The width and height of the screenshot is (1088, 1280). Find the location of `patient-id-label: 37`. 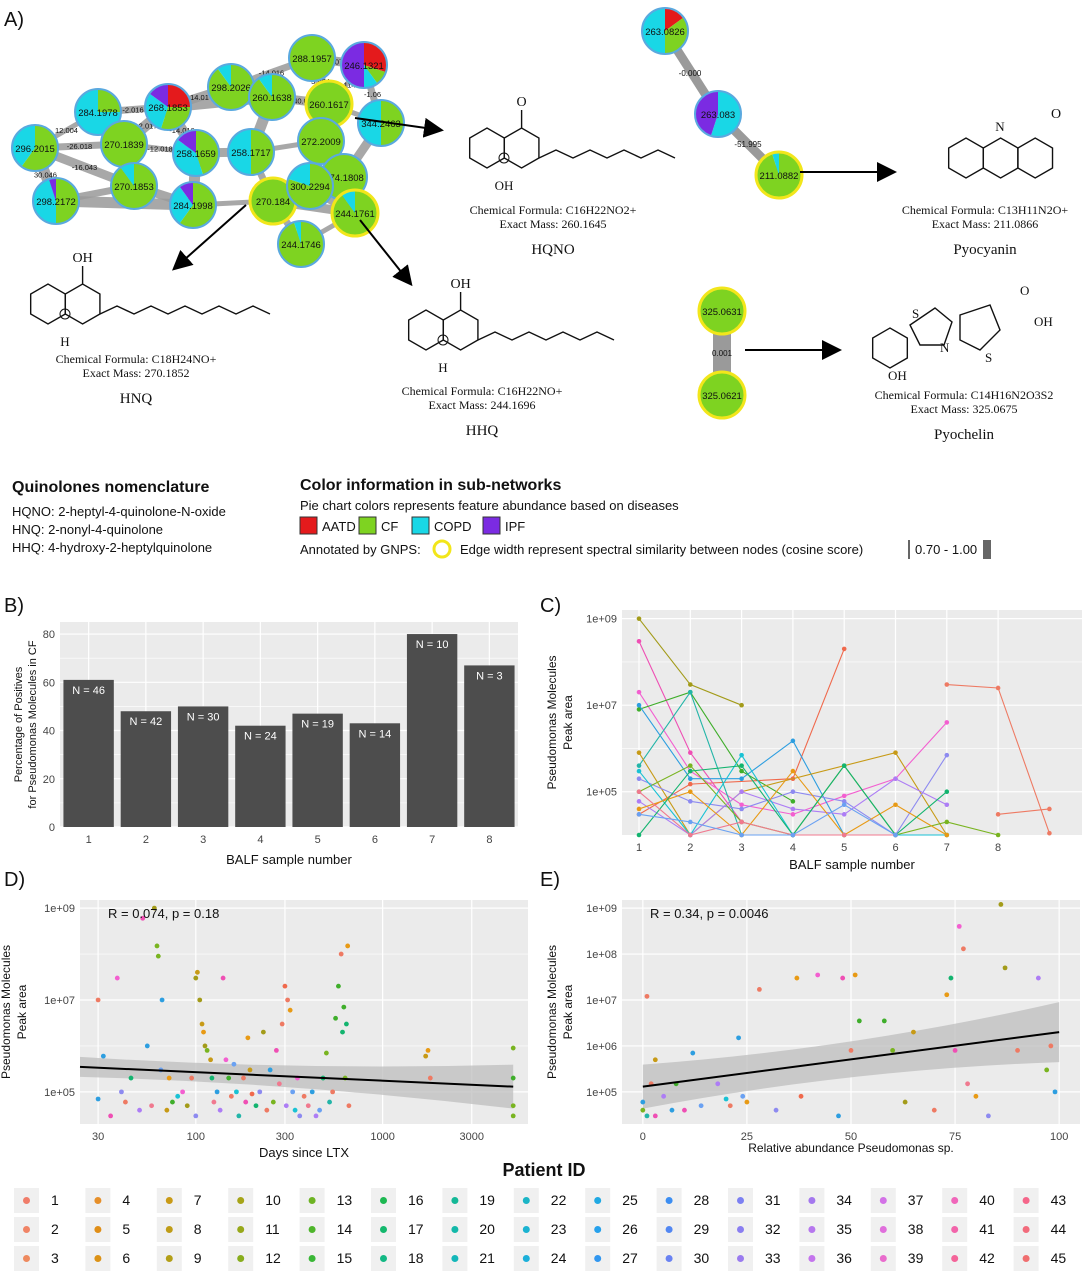

patient-id-label: 37 is located at coordinates (916, 1200).